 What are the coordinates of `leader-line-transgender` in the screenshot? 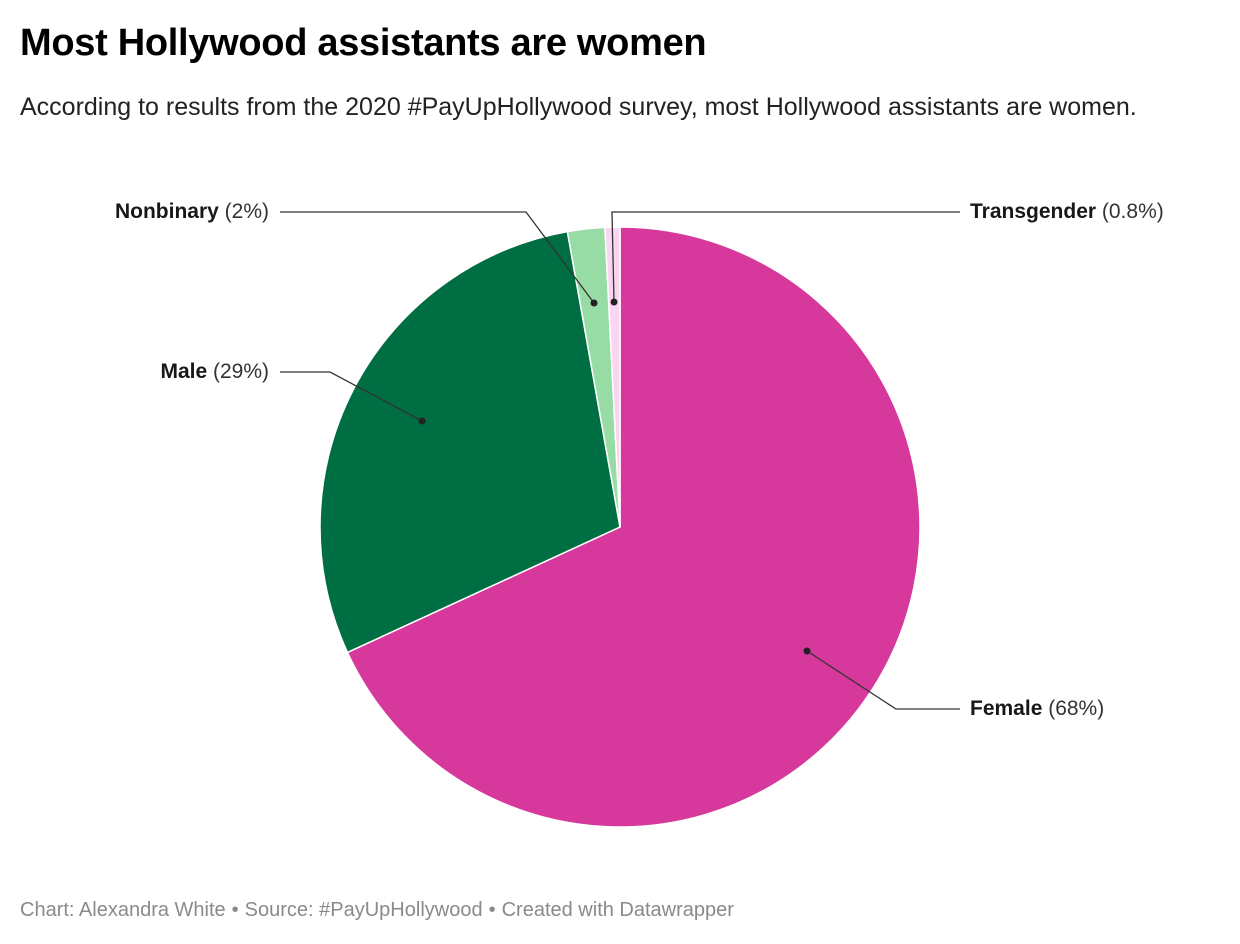 It's located at (785, 257).